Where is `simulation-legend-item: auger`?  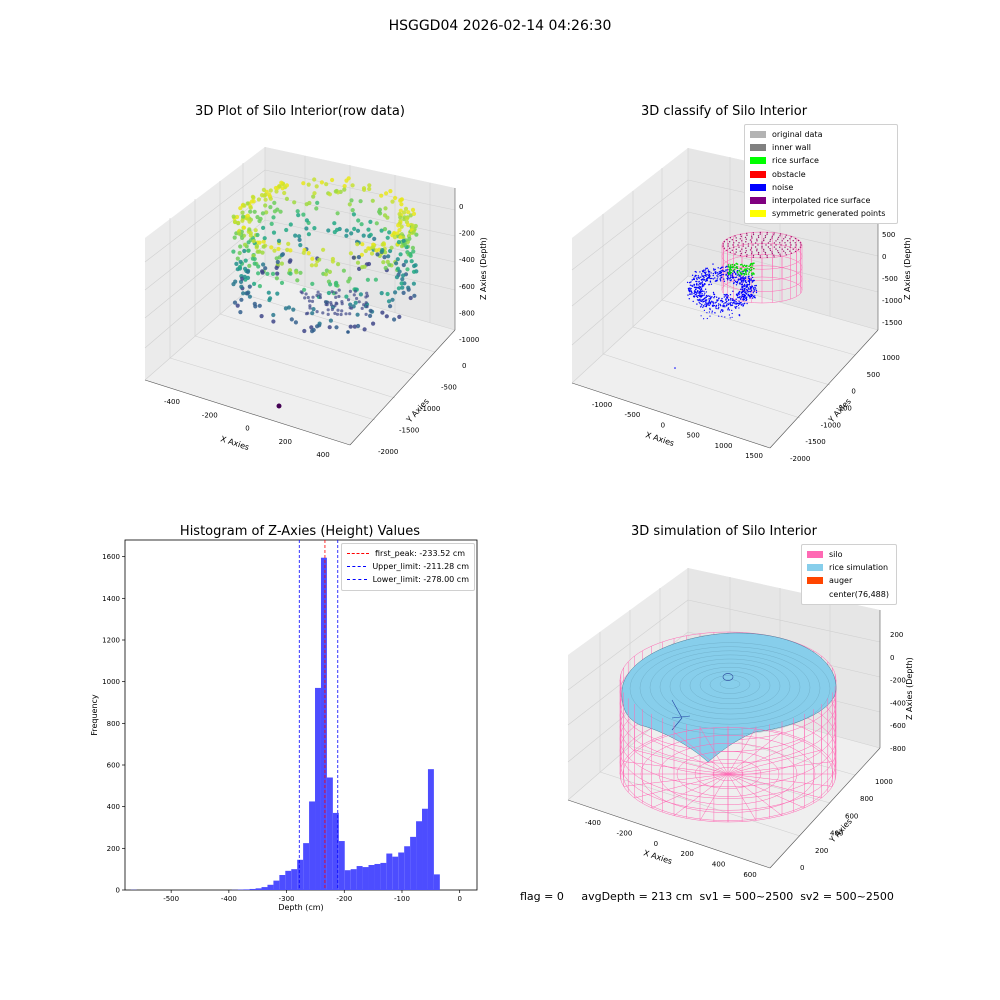
simulation-legend-item: auger is located at coordinates (849, 580).